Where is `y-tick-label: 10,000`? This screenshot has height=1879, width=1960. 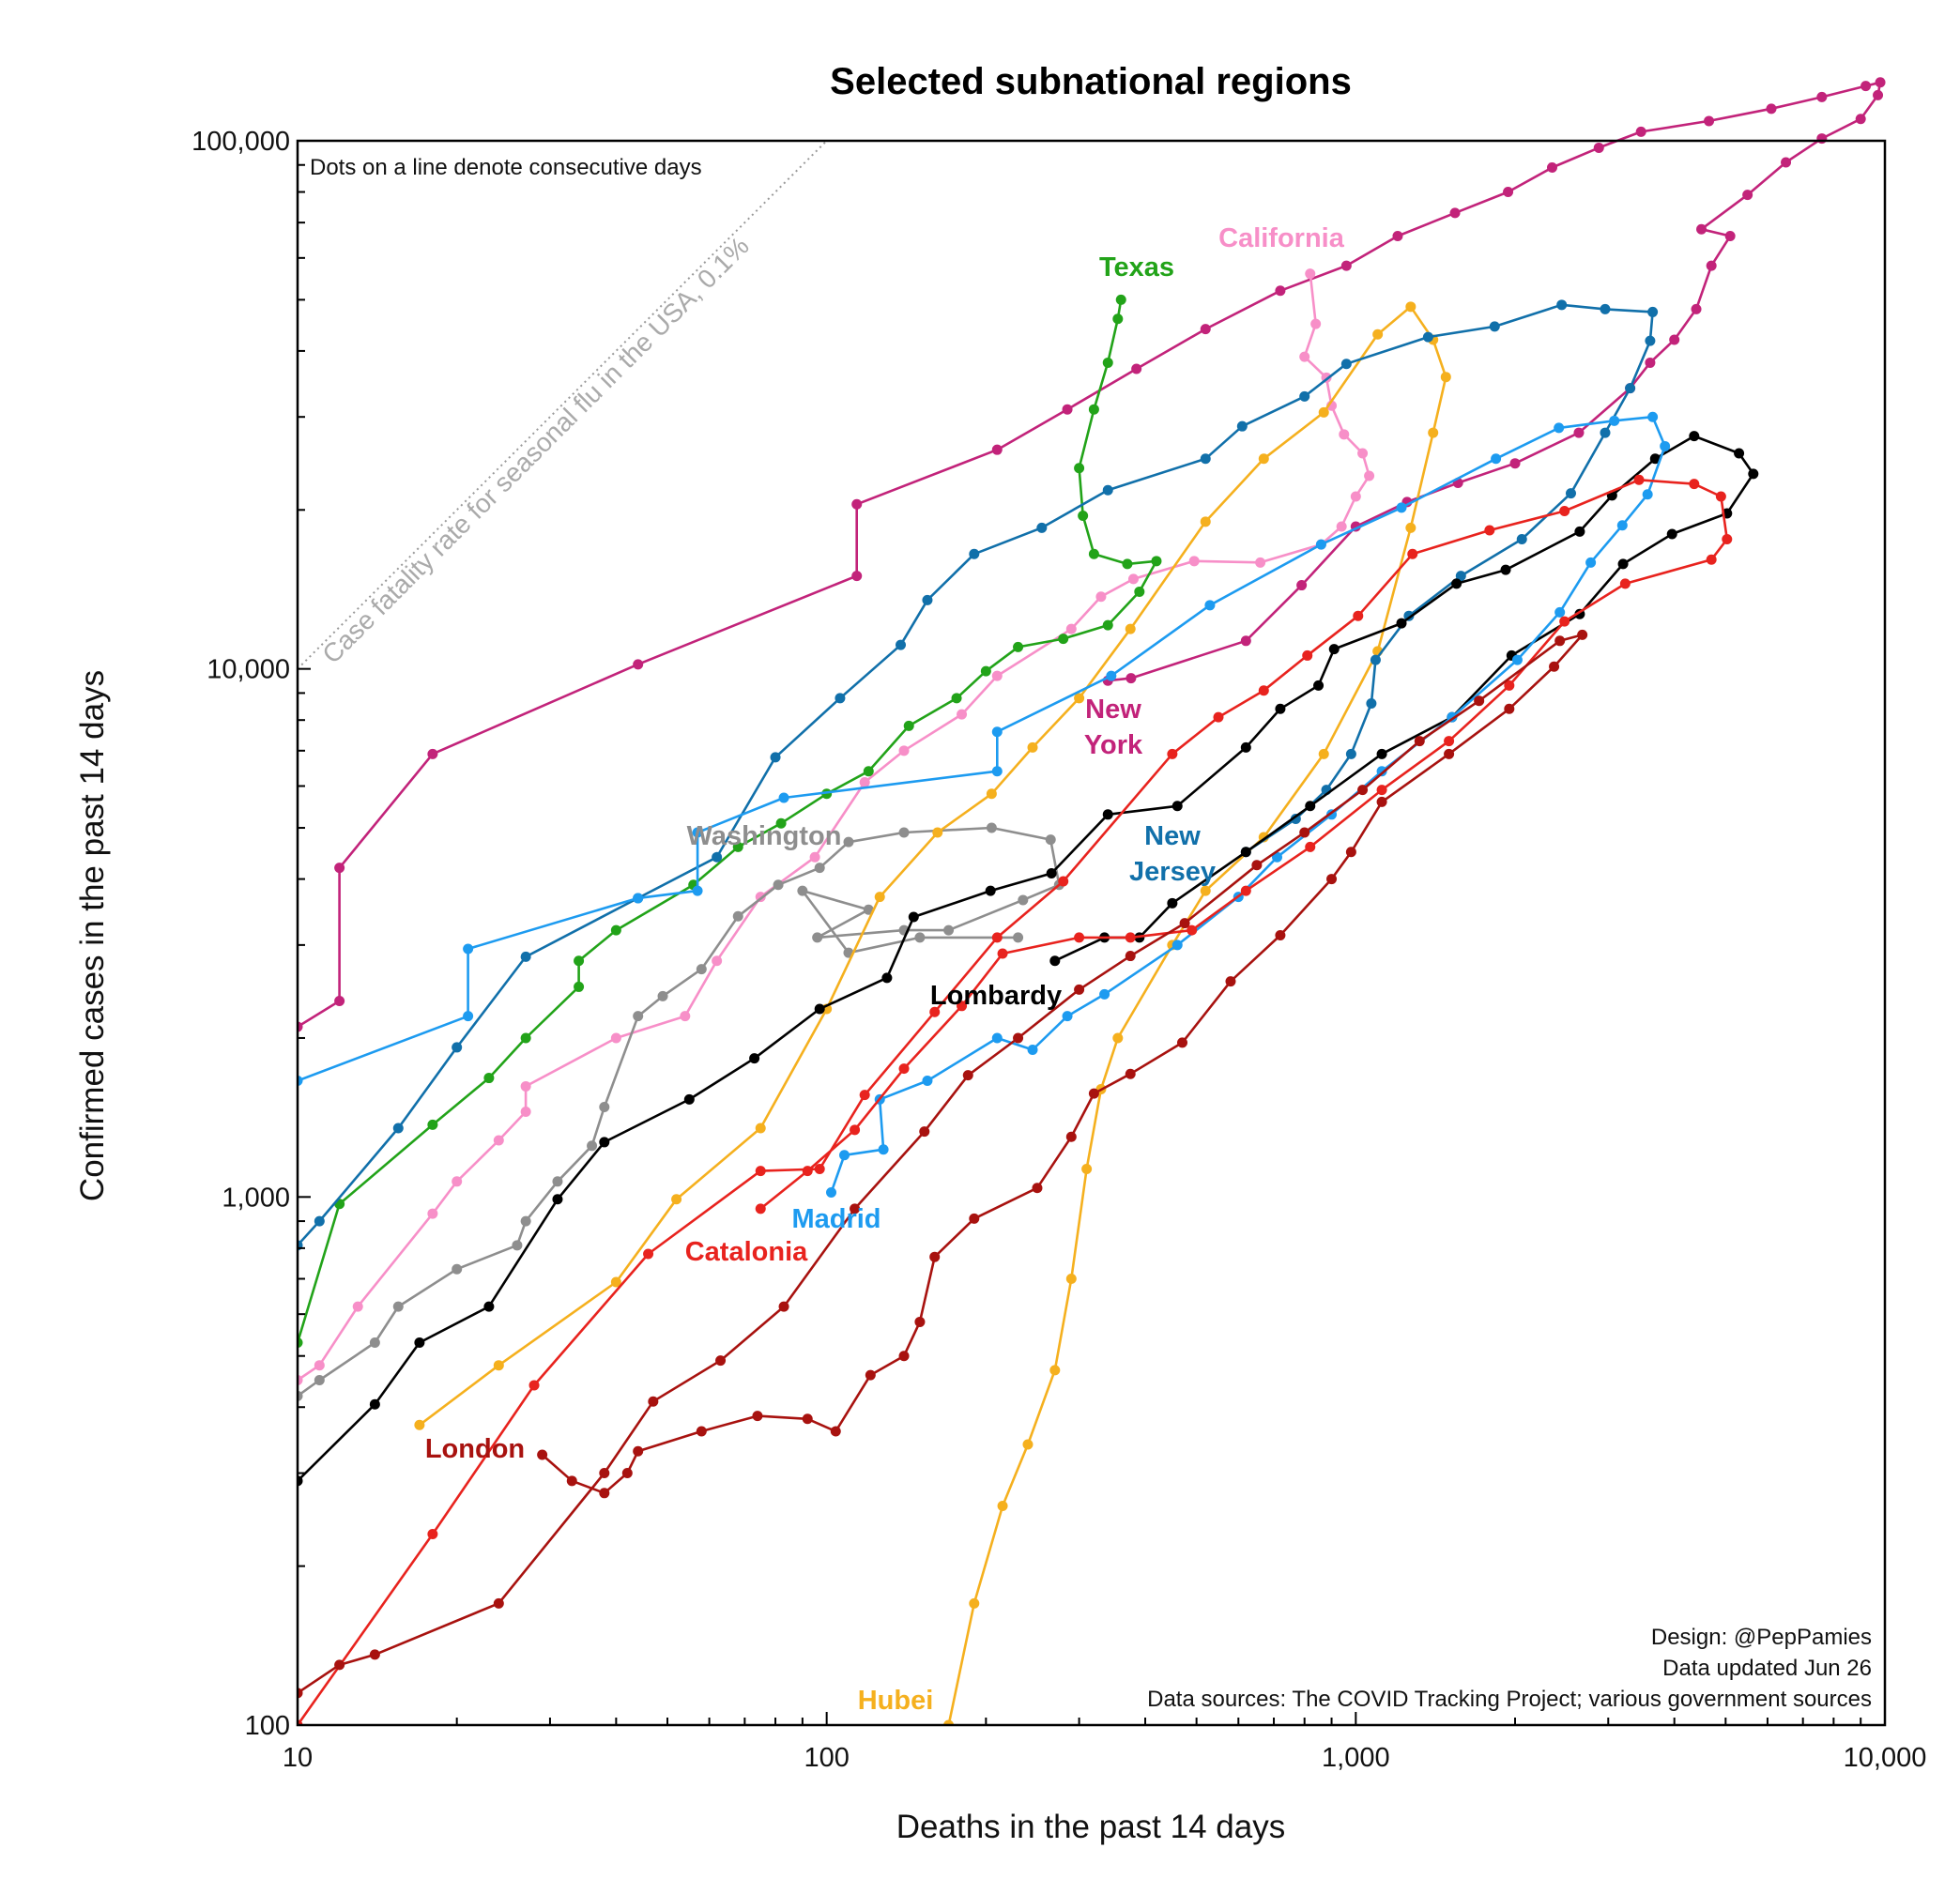 y-tick-label: 10,000 is located at coordinates (248, 670).